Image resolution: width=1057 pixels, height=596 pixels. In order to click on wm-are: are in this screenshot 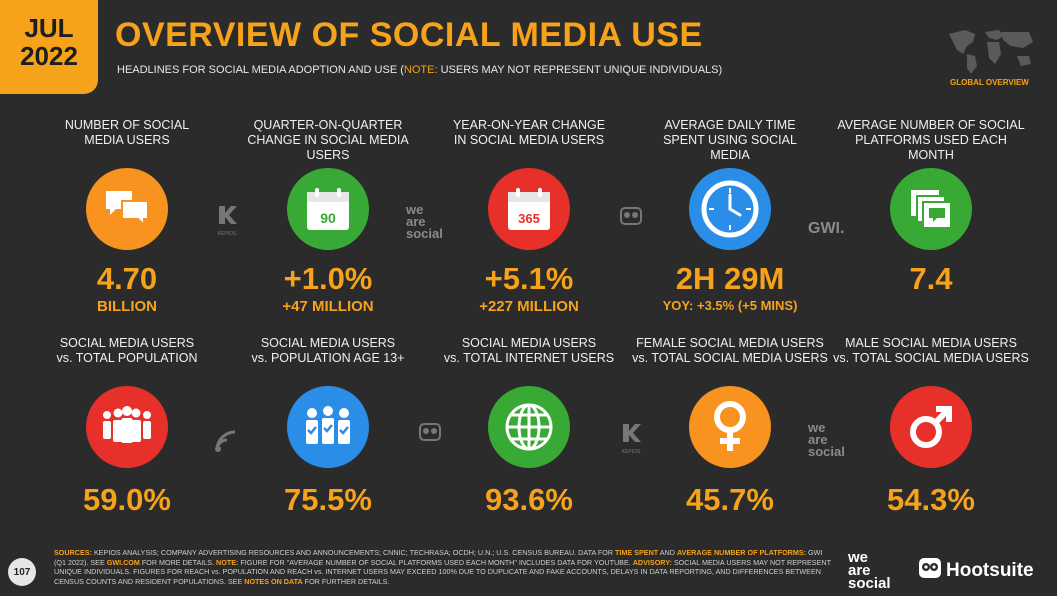, I will do `click(416, 221)`.